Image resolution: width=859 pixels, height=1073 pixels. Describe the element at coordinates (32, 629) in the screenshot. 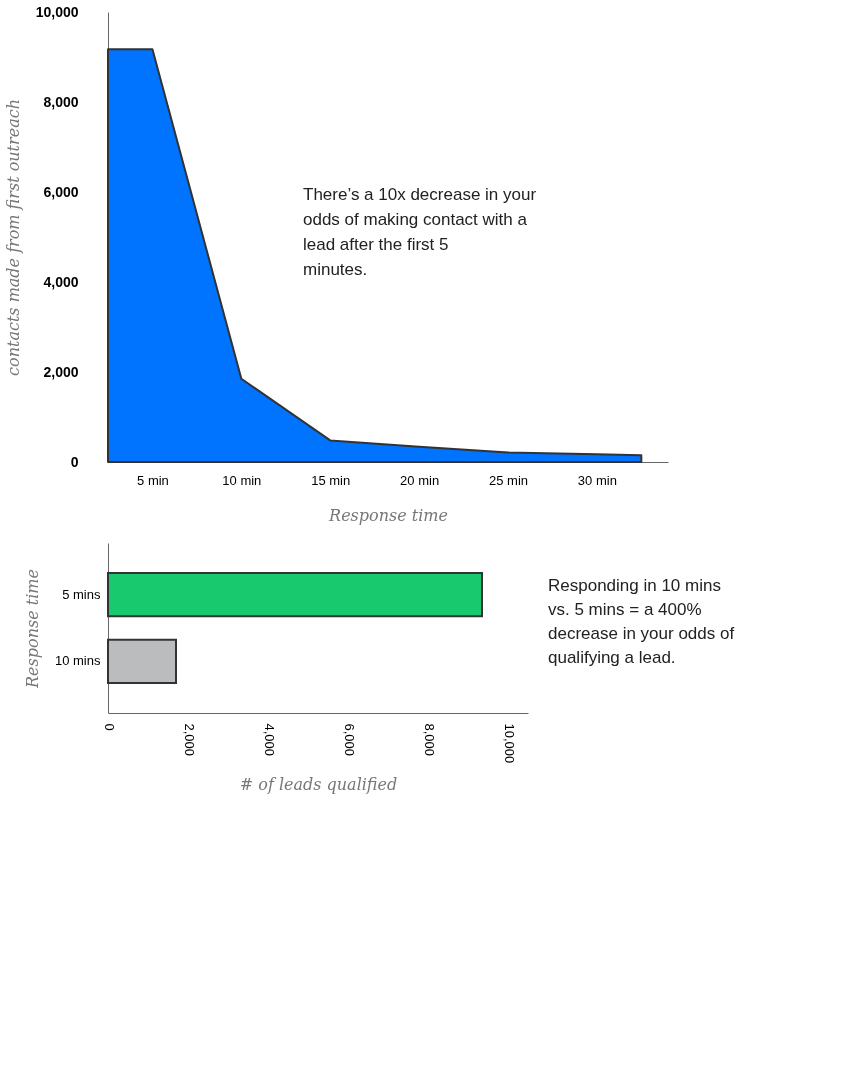

I see `y-axis-title: Response time` at that location.